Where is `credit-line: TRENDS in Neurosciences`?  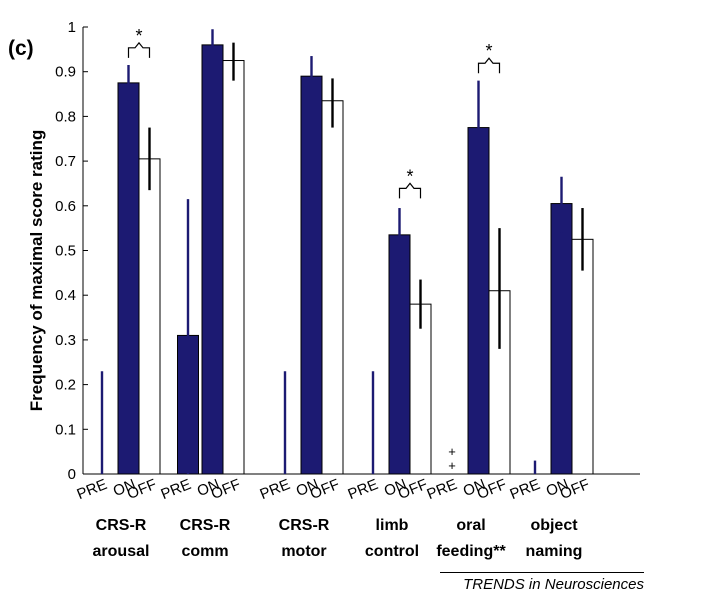
credit-line: TRENDS in Neurosciences is located at coordinates (542, 582).